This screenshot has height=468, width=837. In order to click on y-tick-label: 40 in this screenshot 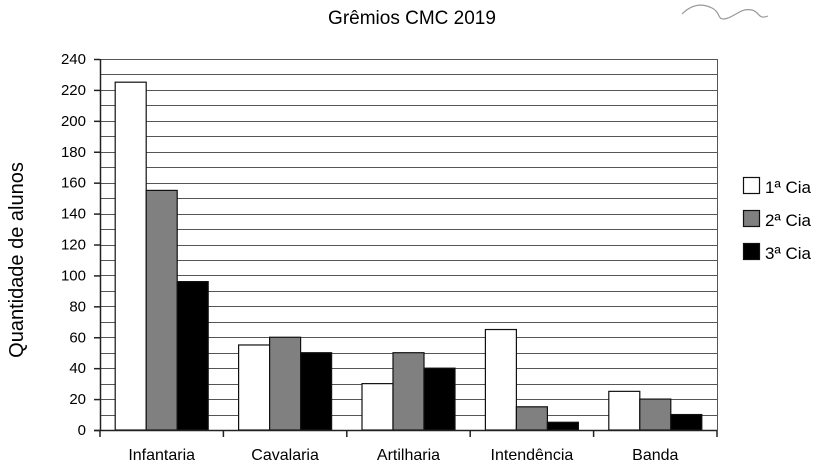, I will do `click(77, 368)`.